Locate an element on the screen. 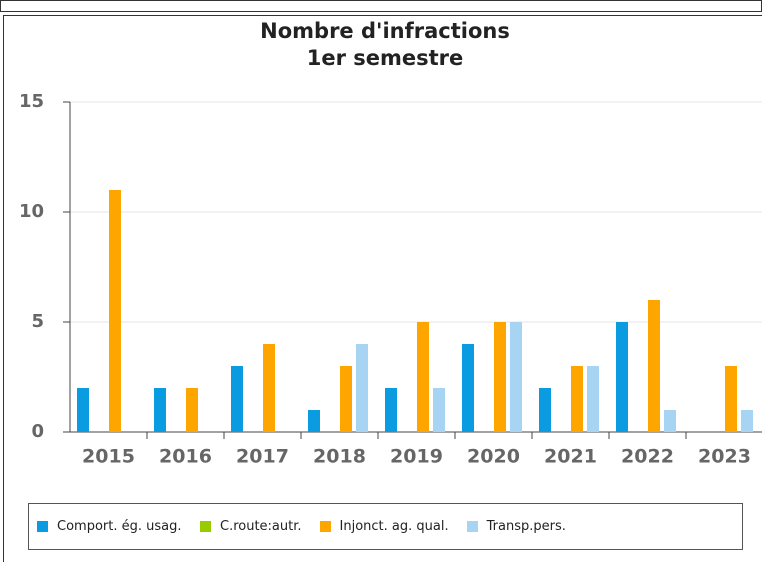 The image size is (762, 562). chart-title: Nombre d'infractions is located at coordinates (385, 31).